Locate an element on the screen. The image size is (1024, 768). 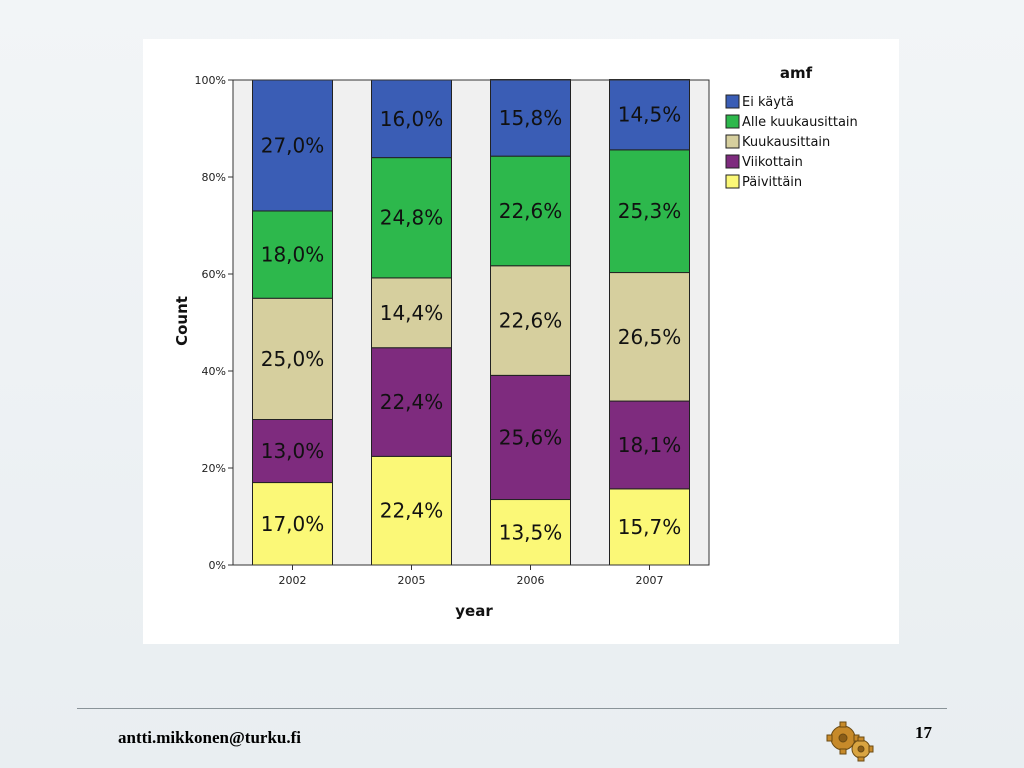
data-label: 24,8% is located at coordinates (412, 218).